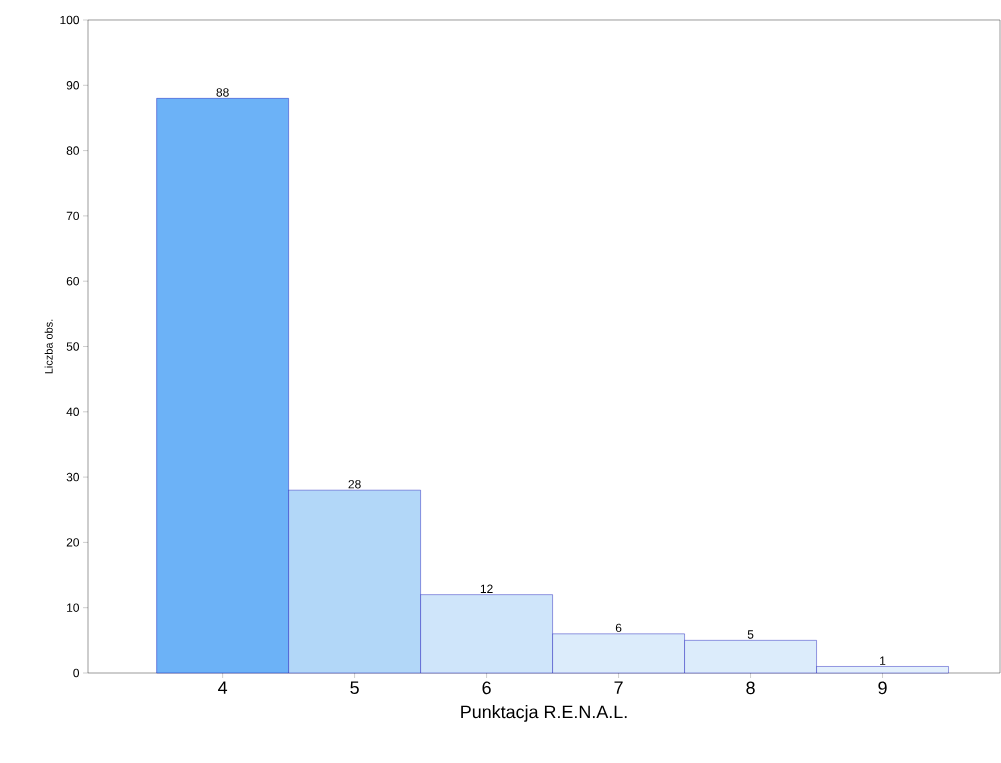  I want to click on x-tick-label: 8, so click(750, 688).